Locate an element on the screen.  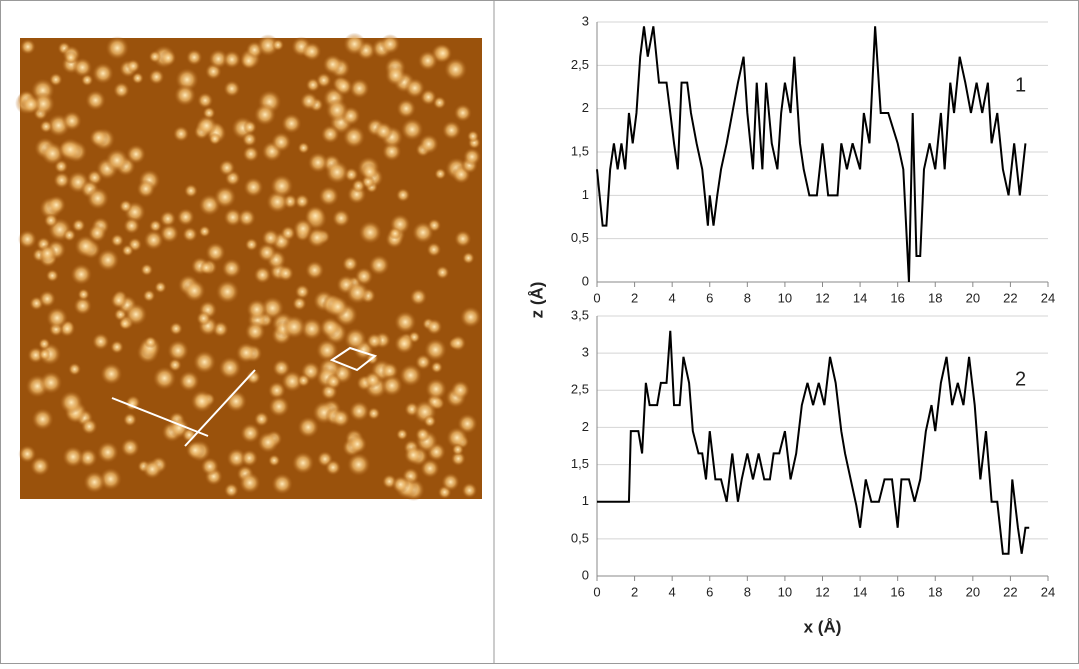
x-tick-label: 2 is located at coordinates (634, 297).